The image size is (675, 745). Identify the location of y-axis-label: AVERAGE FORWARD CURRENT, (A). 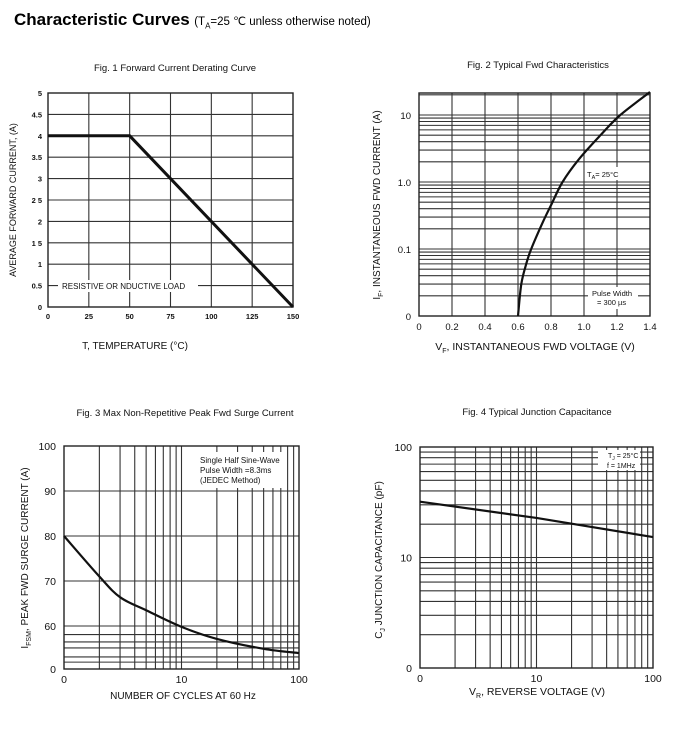
(13, 200).